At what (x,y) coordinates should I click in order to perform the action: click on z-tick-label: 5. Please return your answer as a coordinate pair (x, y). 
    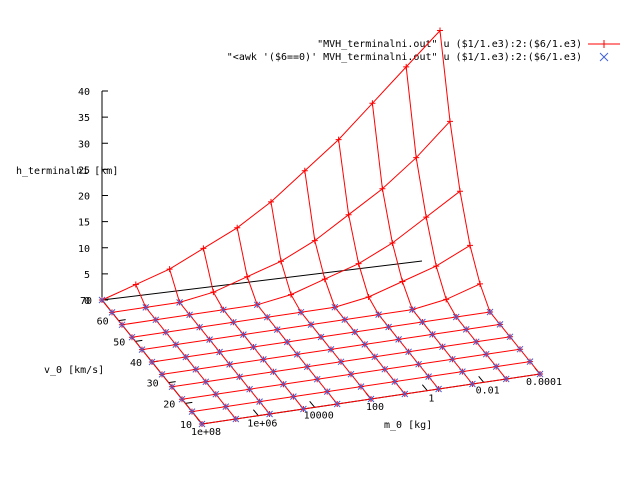
    Looking at the image, I should click on (87, 275).